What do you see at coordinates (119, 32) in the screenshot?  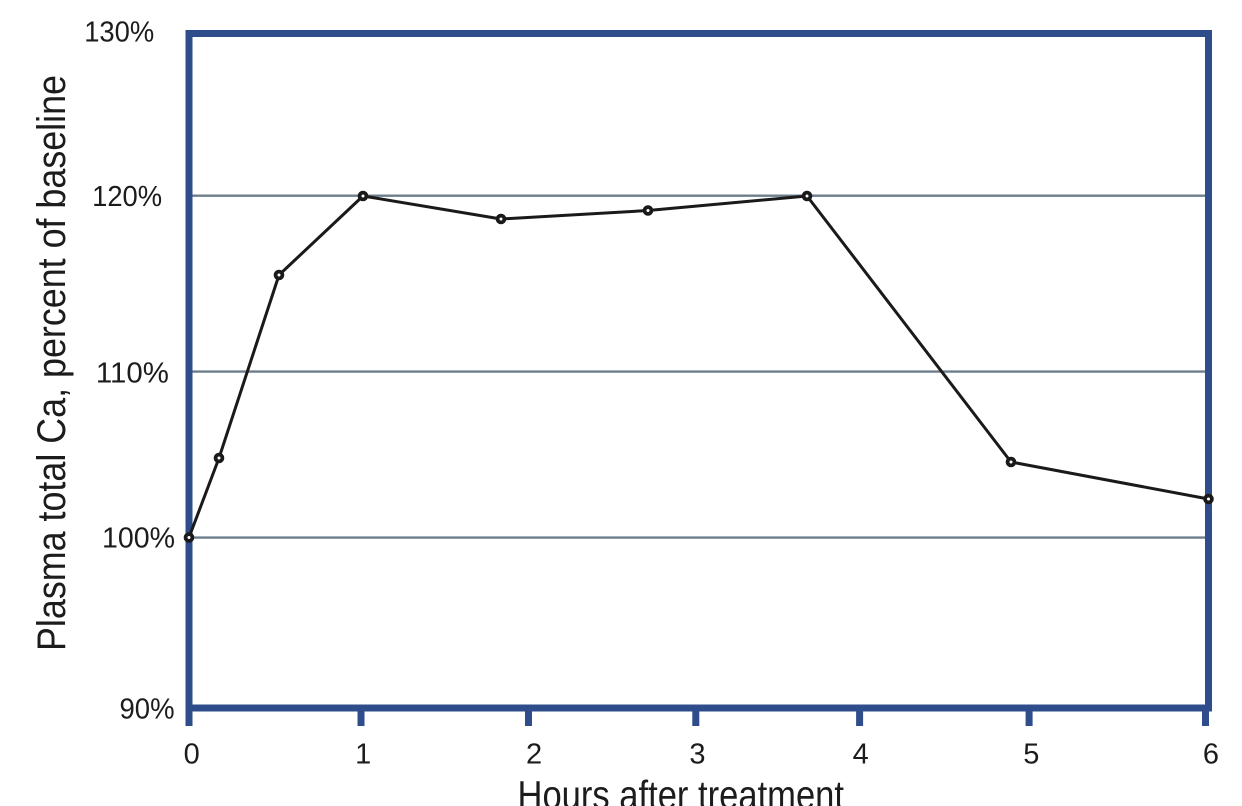 I see `svg-text: 130%` at bounding box center [119, 32].